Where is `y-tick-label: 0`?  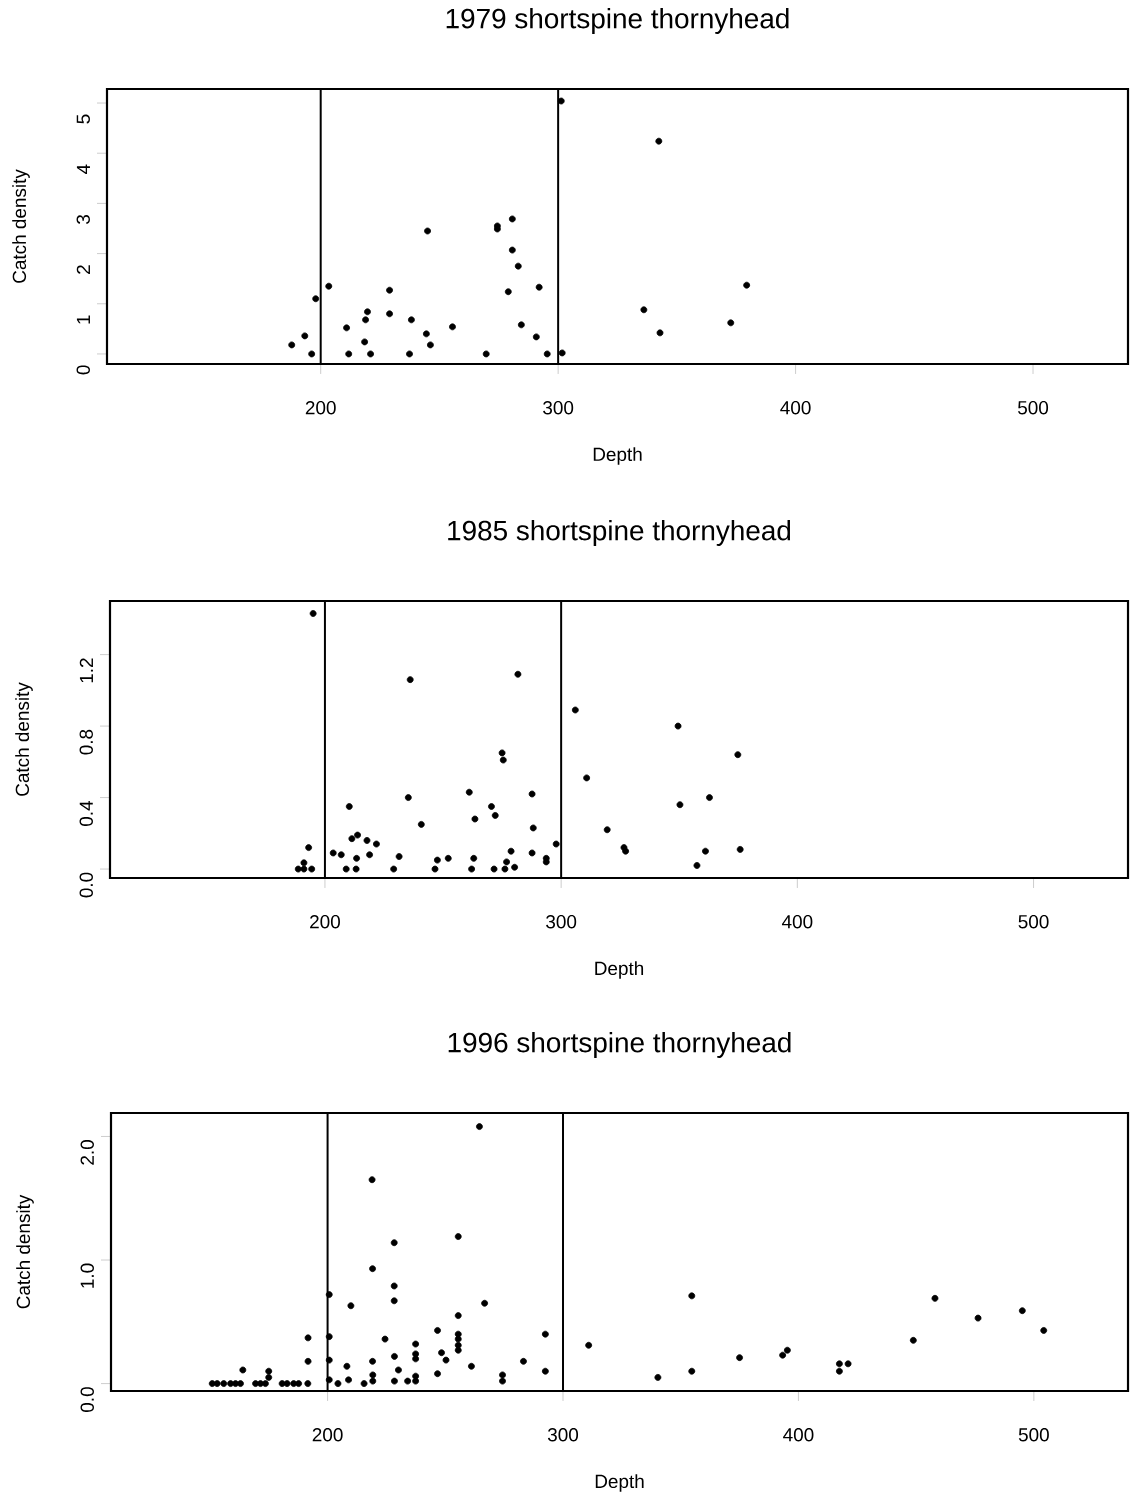 y-tick-label: 0 is located at coordinates (83, 370).